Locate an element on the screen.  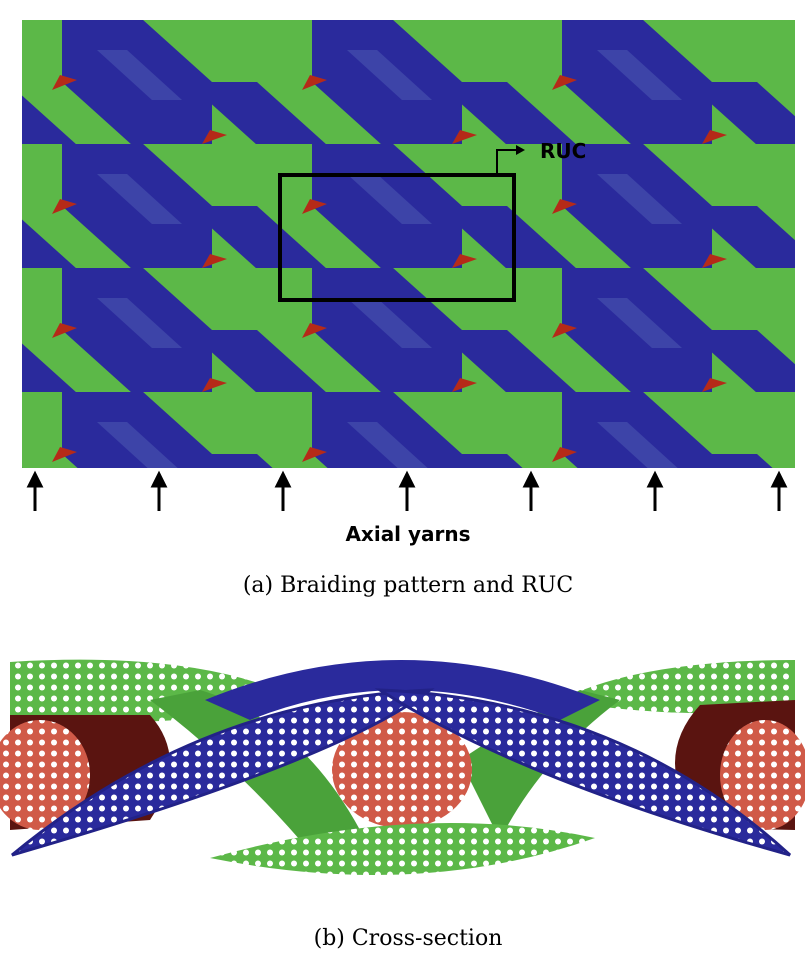
caption-b: (b) Cross-section is located at coordinates (408, 938).